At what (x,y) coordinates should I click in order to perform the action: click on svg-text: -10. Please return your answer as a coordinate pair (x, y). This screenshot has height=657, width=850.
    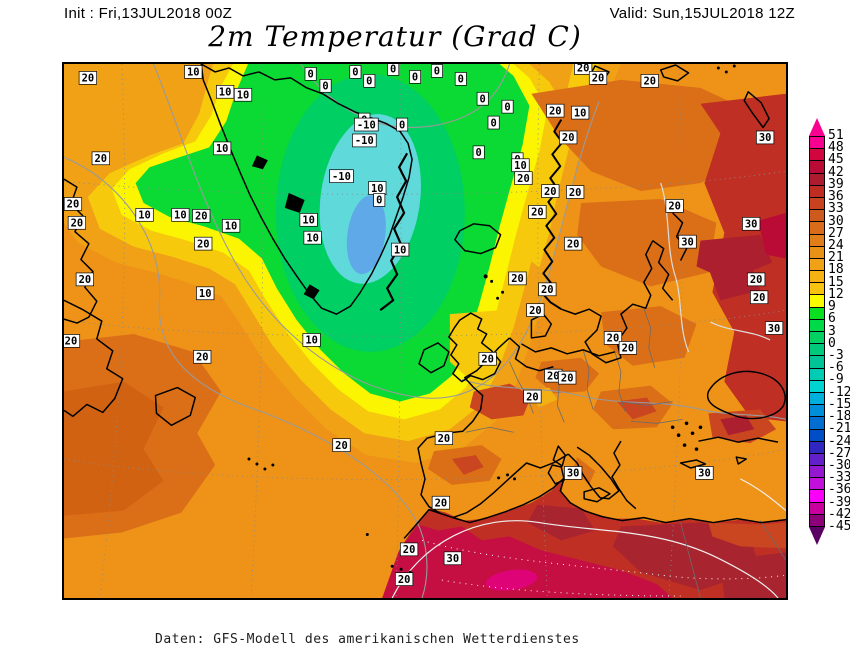
    Looking at the image, I should click on (366, 125).